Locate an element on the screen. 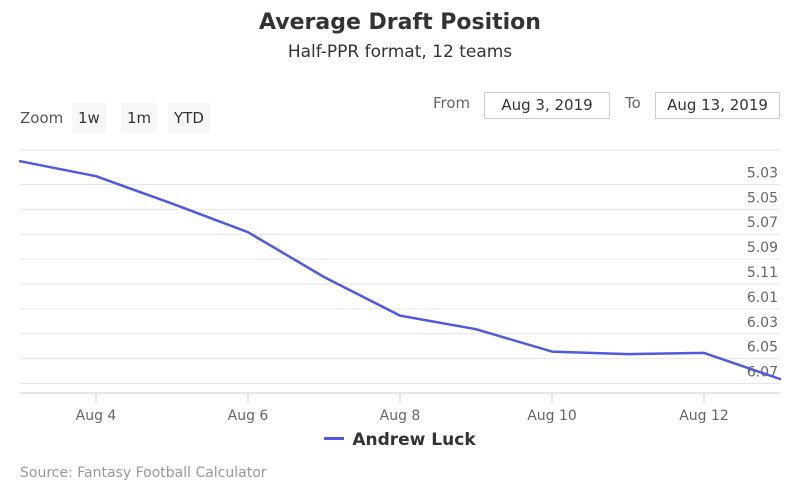 Image resolution: width=800 pixels, height=500 pixels. legend-swatch is located at coordinates (334, 438).